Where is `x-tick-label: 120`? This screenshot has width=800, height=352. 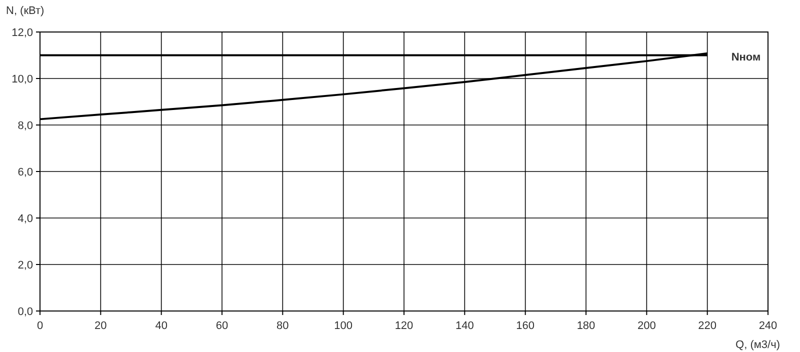
x-tick-label: 120 is located at coordinates (404, 326).